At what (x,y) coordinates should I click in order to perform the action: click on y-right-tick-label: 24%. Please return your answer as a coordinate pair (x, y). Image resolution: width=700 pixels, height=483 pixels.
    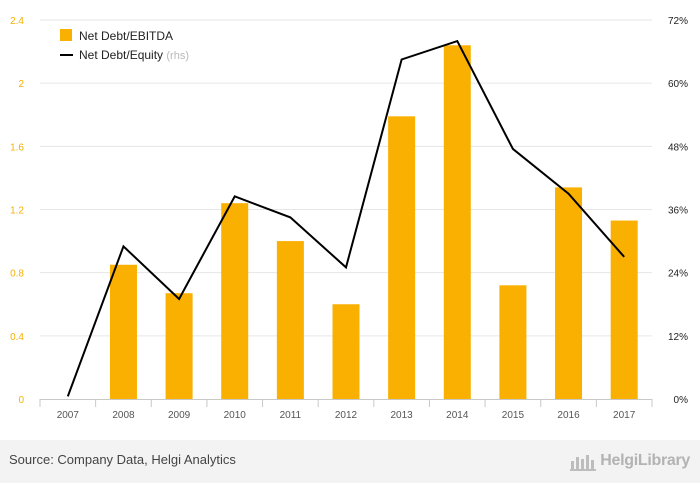
    Looking at the image, I should click on (678, 274).